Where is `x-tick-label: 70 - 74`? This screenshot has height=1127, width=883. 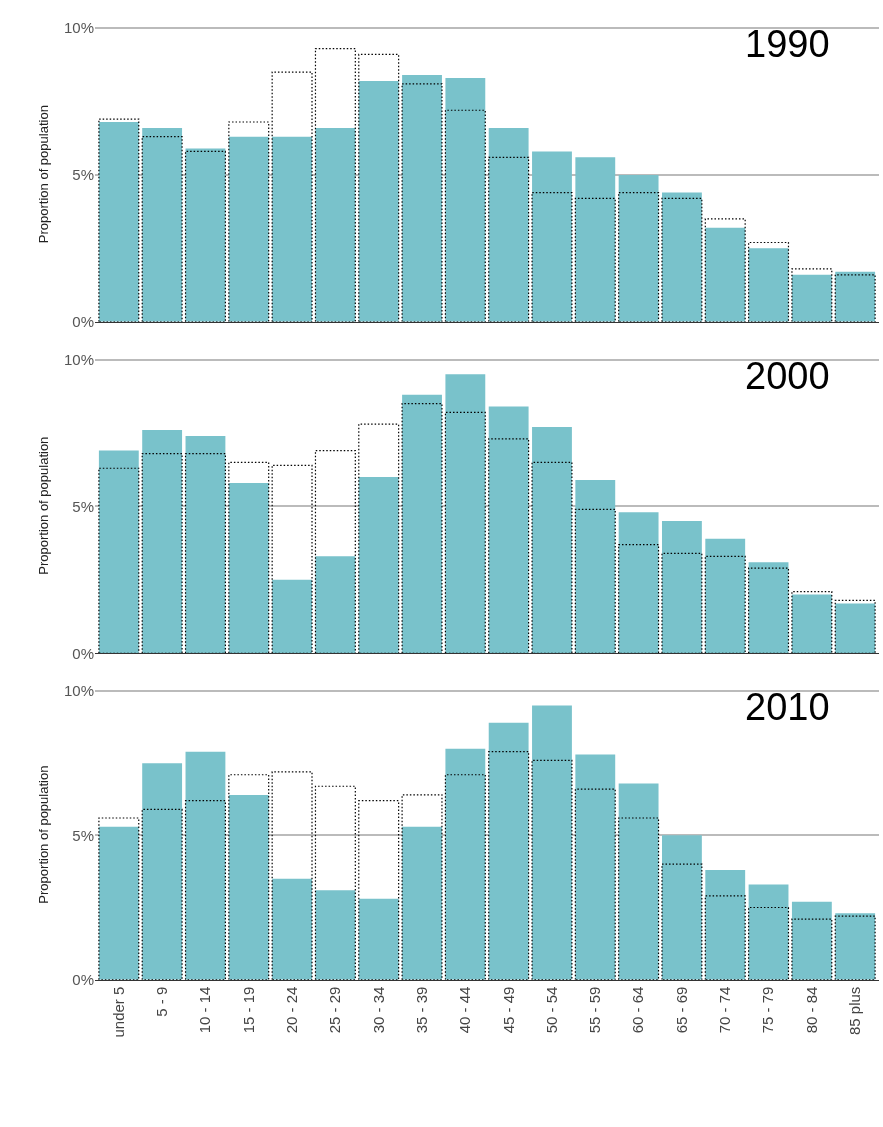
x-tick-label: 70 - 74 is located at coordinates (725, 1010).